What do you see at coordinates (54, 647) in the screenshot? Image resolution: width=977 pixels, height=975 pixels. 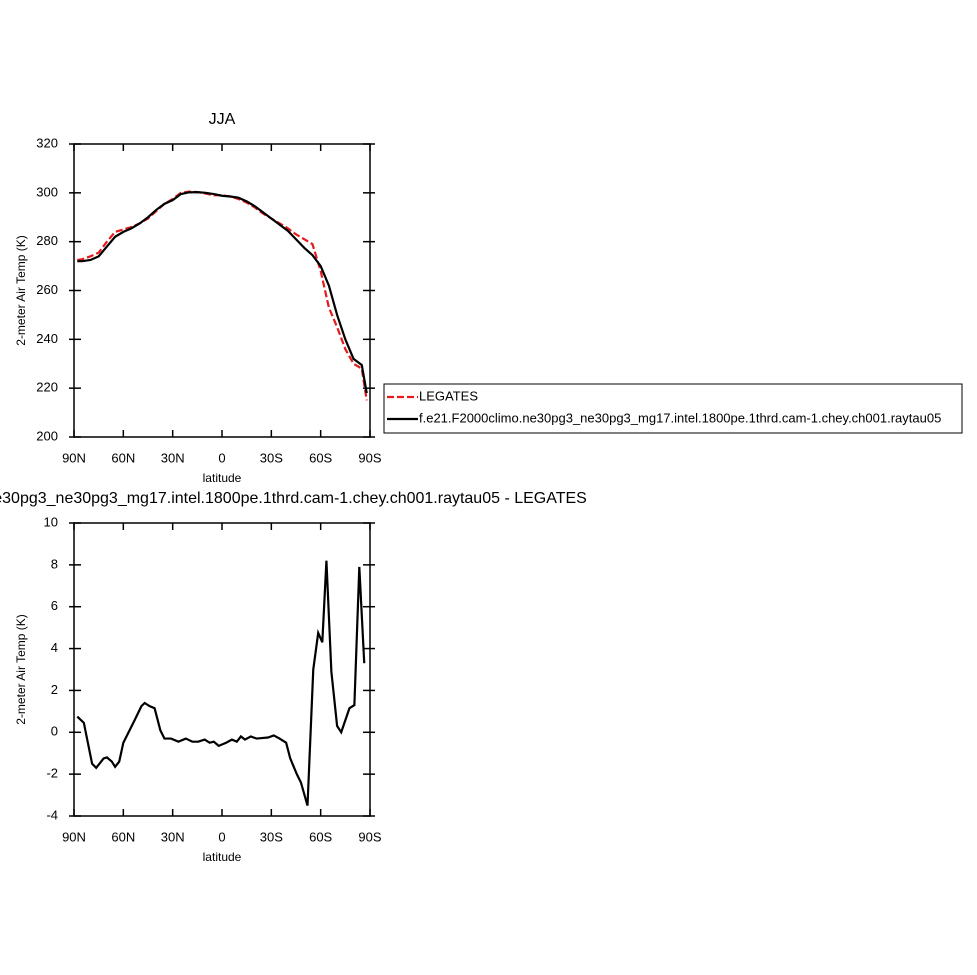 I see `y-tick-label: 4` at bounding box center [54, 647].